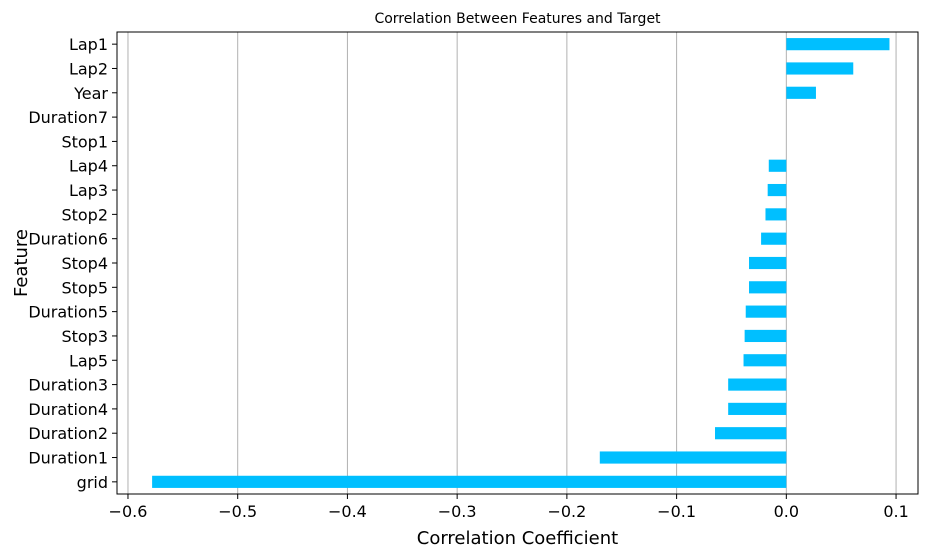  I want to click on x-tick-label: −0.6, so click(128, 511).